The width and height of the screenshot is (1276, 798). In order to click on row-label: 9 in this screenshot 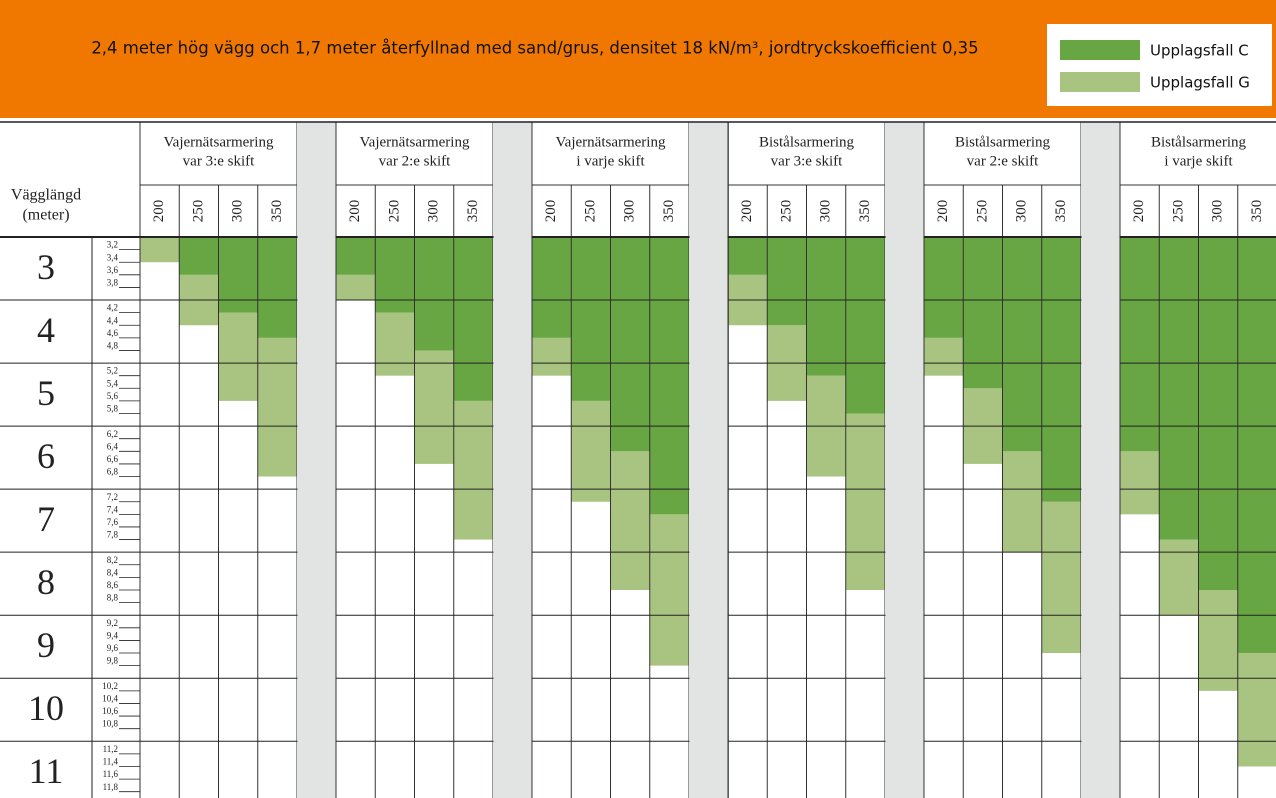, I will do `click(46, 645)`.